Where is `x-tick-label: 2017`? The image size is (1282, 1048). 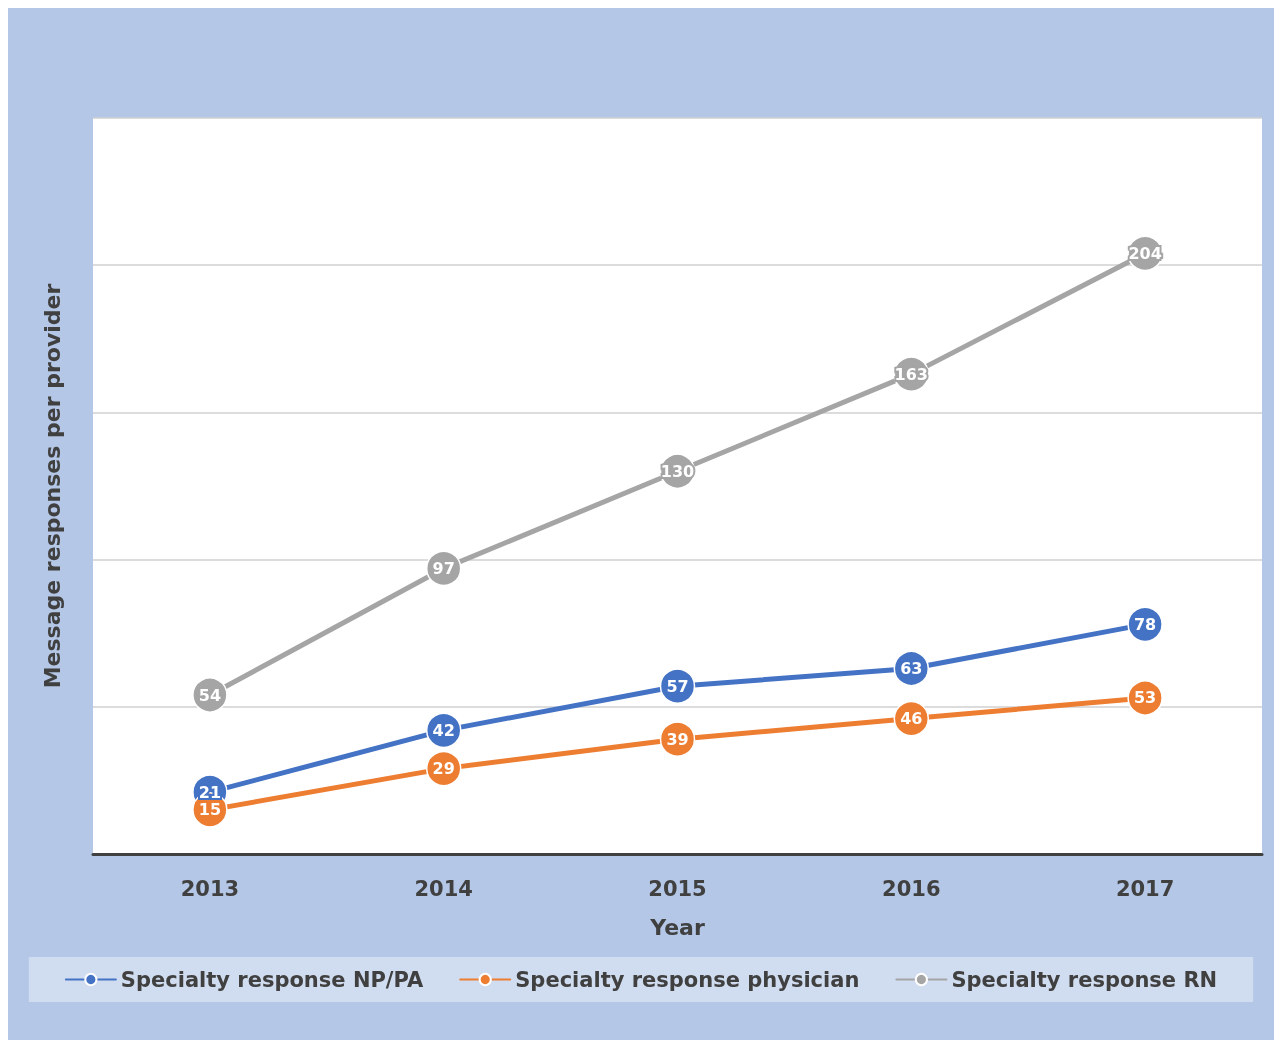 x-tick-label: 2017 is located at coordinates (1145, 888).